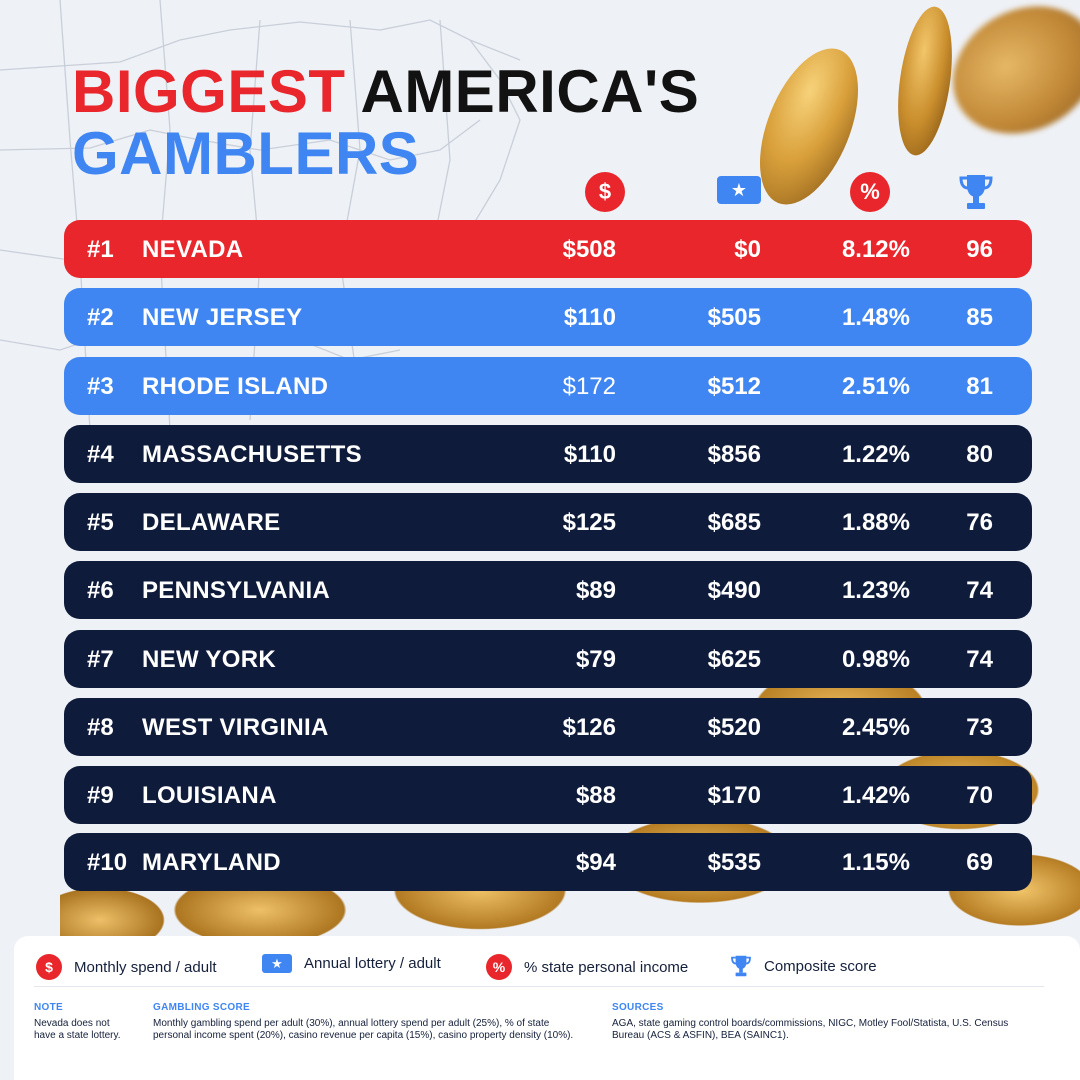  What do you see at coordinates (734, 795) in the screenshot?
I see `annual-lottery: $170` at bounding box center [734, 795].